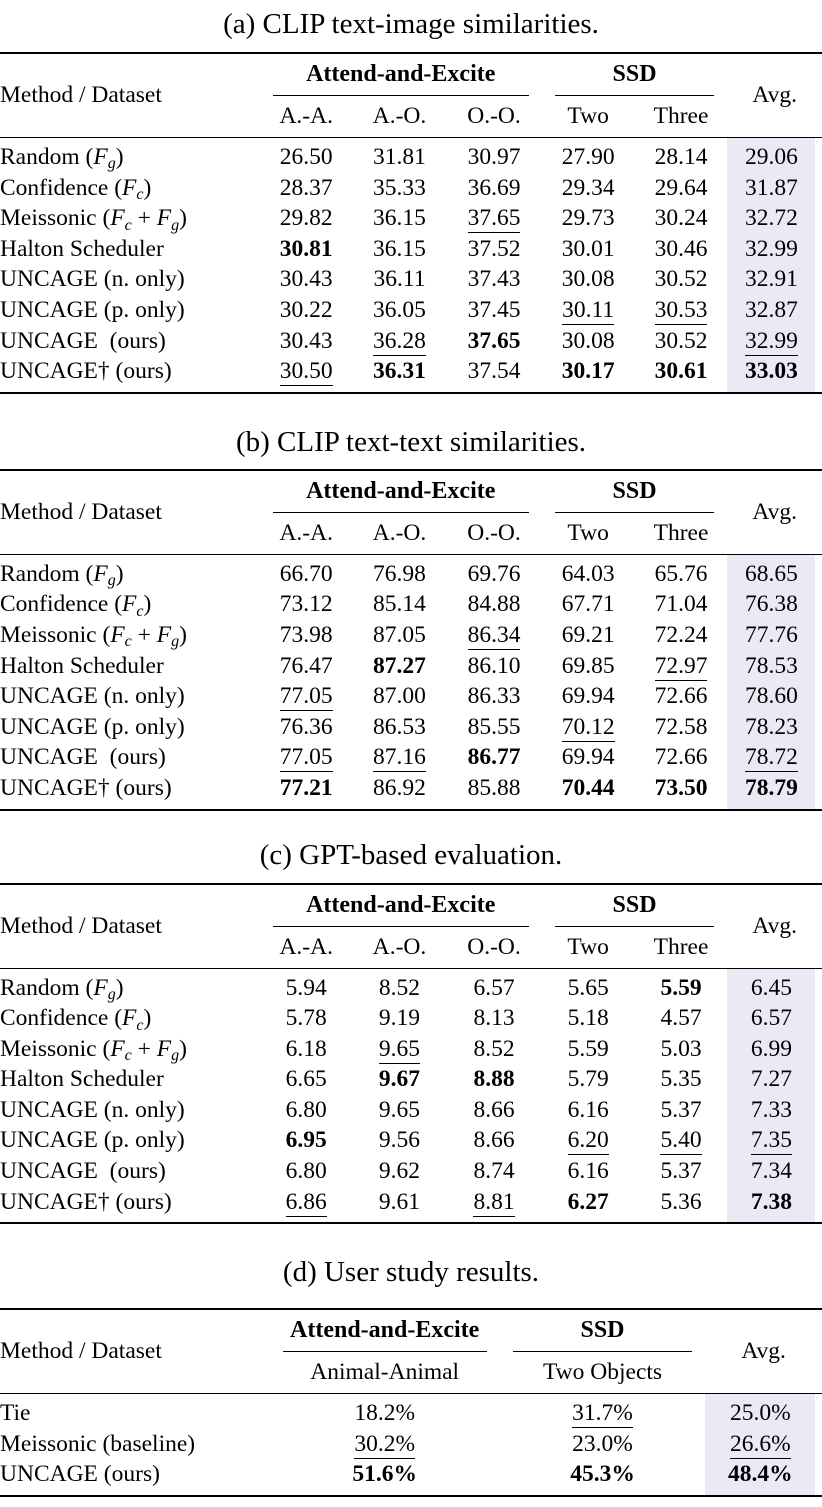 The height and width of the screenshot is (1507, 822). What do you see at coordinates (400, 188) in the screenshot?
I see `value-cell: 35.33` at bounding box center [400, 188].